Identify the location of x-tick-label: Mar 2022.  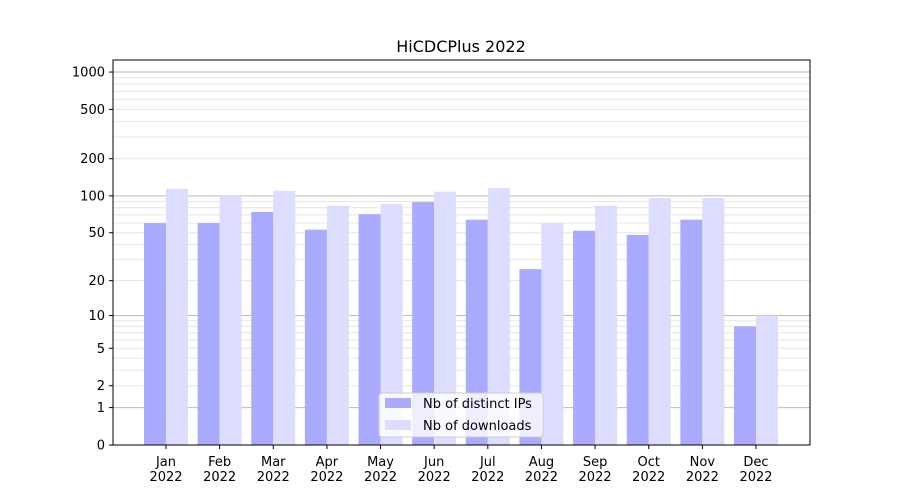
(273, 470).